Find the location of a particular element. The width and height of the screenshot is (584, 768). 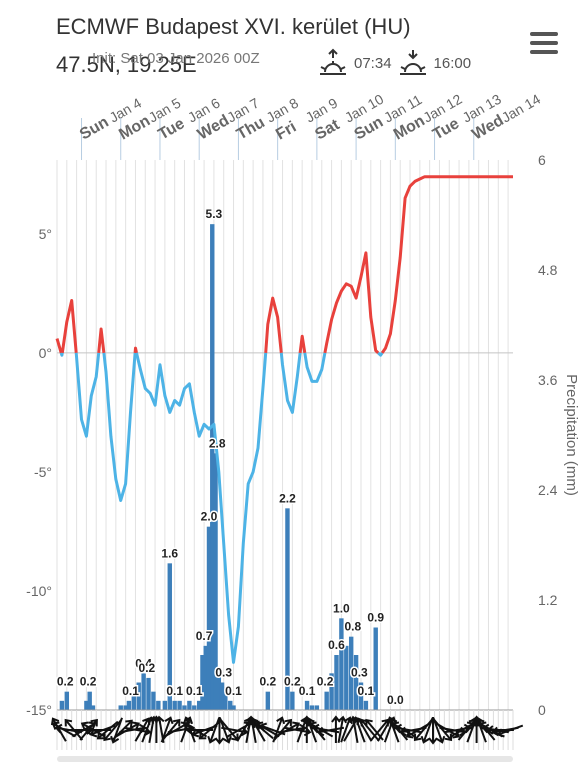

right-tick-label: 3.6 is located at coordinates (548, 380).